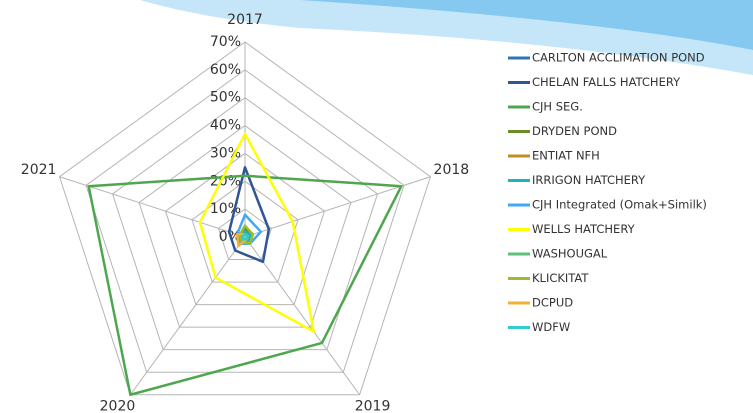 This screenshot has height=413, width=753. I want to click on legend-label: DCPUD, so click(552, 303).